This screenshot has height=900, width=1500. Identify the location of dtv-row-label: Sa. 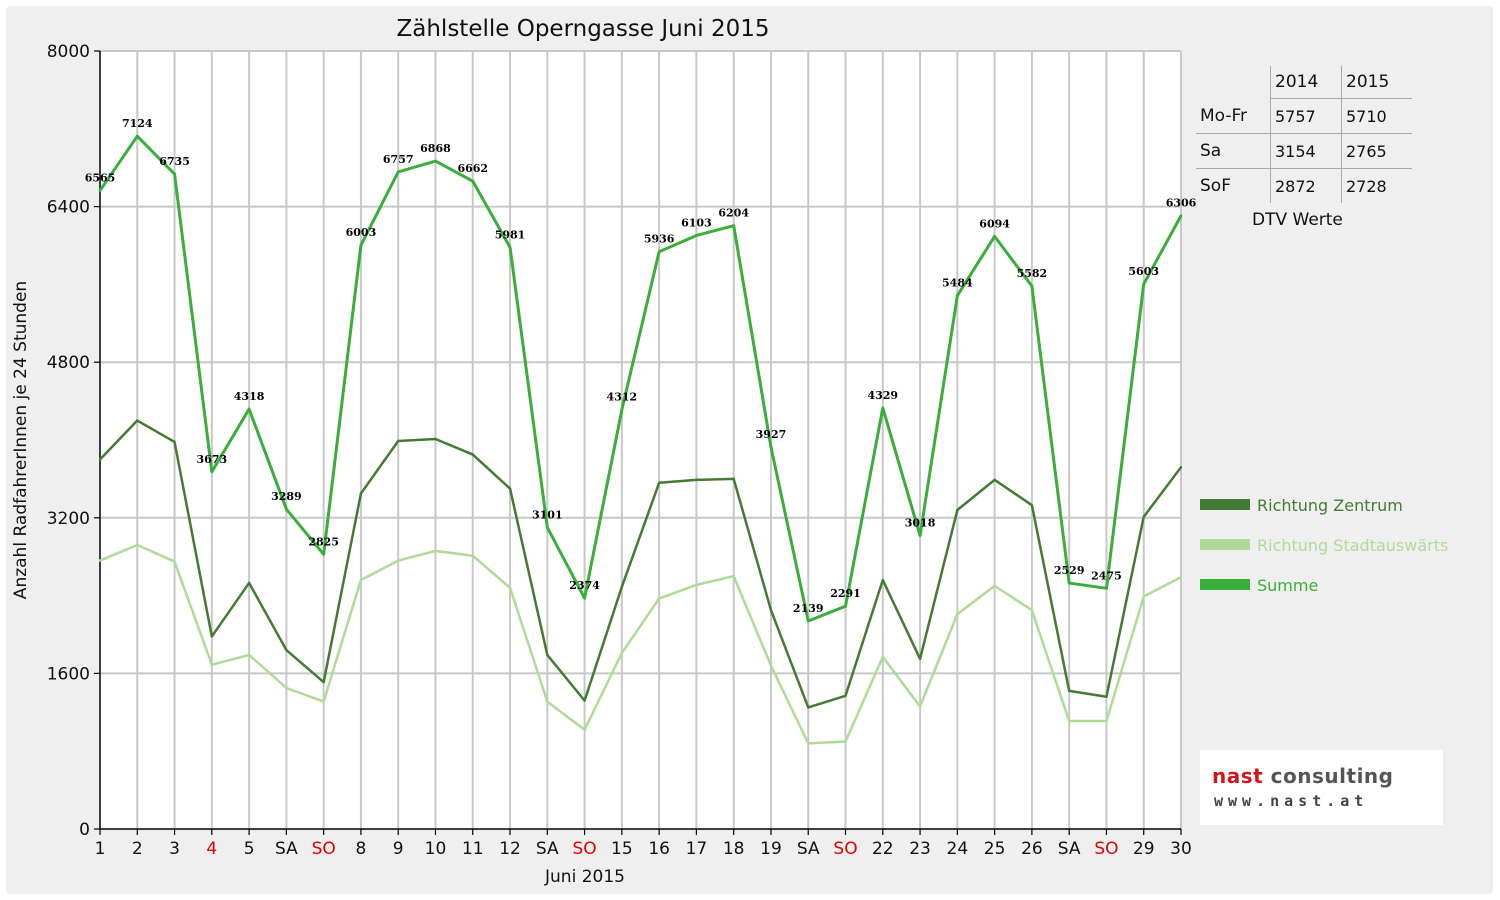
(1233, 151).